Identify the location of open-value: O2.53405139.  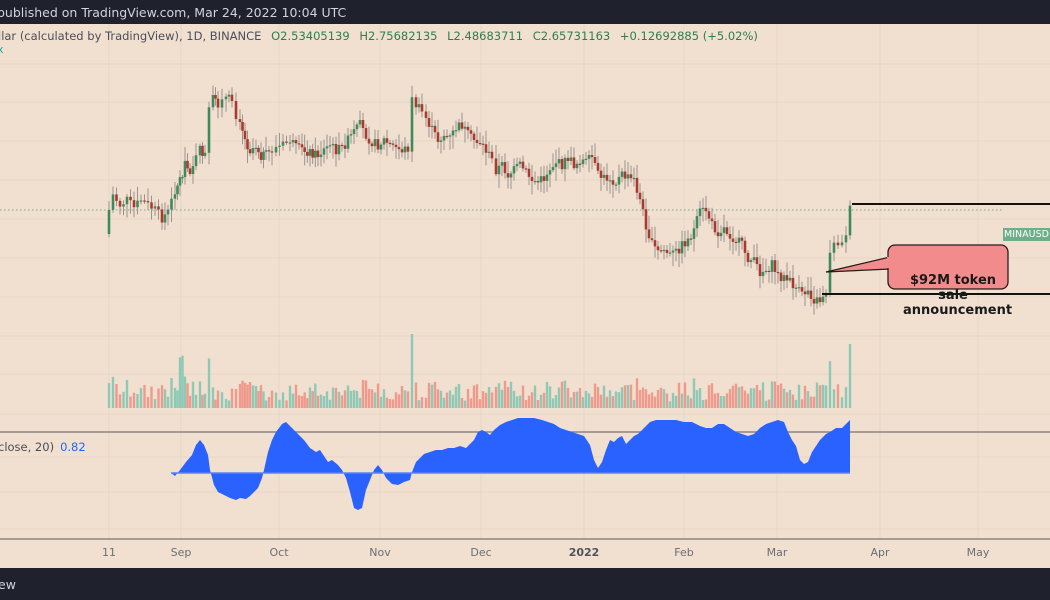
(310, 36).